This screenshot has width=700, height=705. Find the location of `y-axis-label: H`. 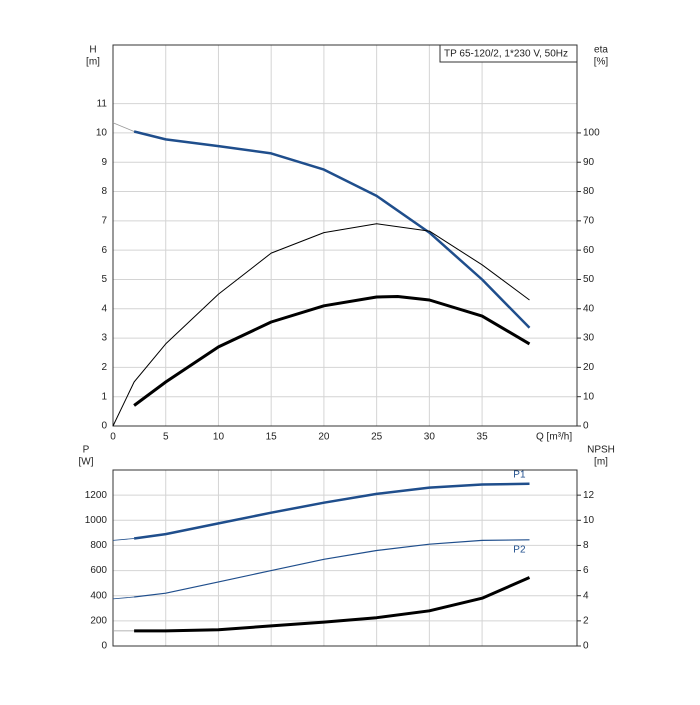

y-axis-label: H is located at coordinates (92, 50).